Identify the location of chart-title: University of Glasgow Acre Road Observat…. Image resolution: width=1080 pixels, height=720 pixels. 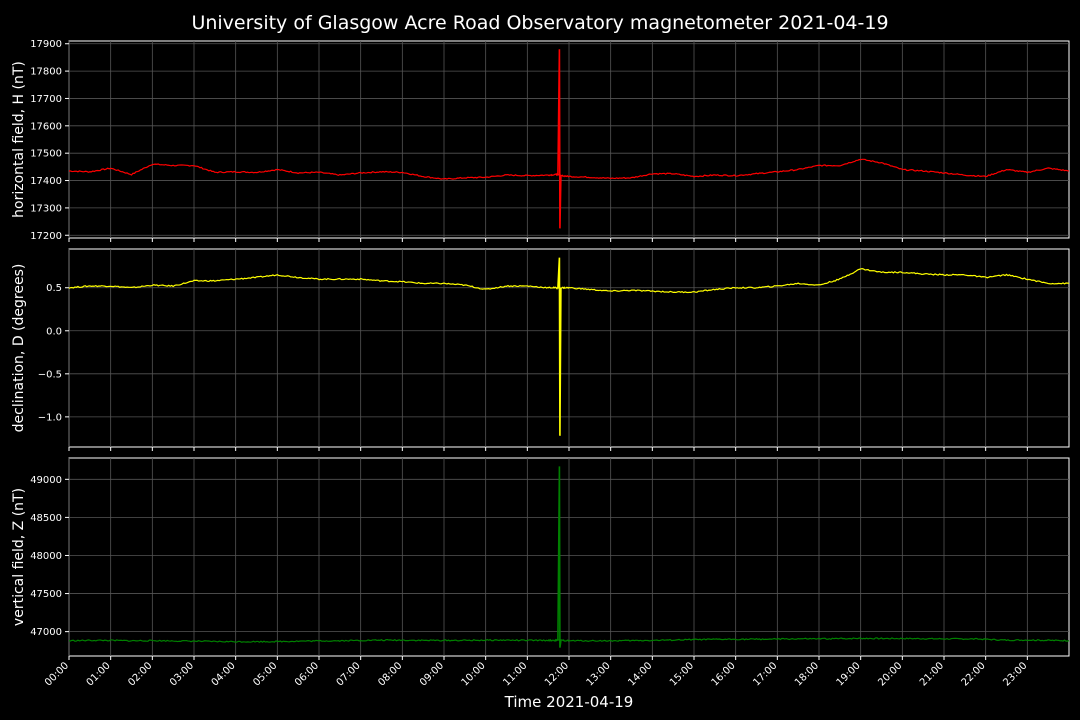
(539, 23).